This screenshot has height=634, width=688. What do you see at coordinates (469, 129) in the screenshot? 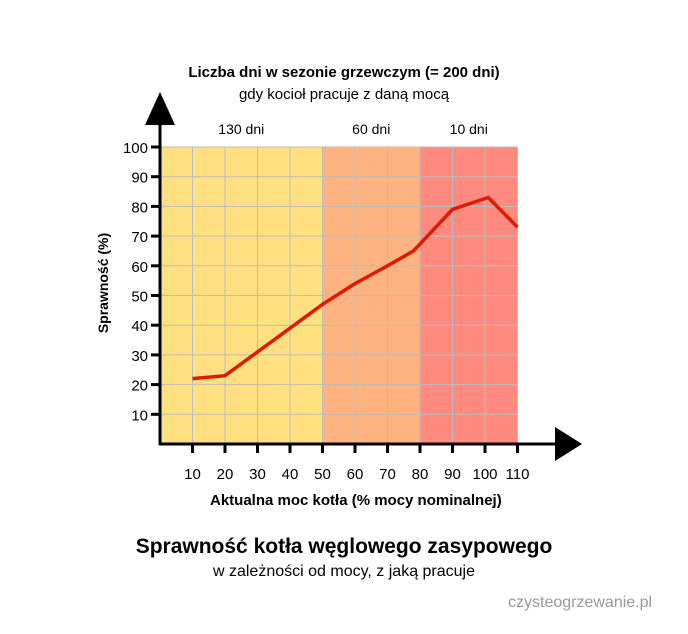
I see `band-label: 10 dni` at bounding box center [469, 129].